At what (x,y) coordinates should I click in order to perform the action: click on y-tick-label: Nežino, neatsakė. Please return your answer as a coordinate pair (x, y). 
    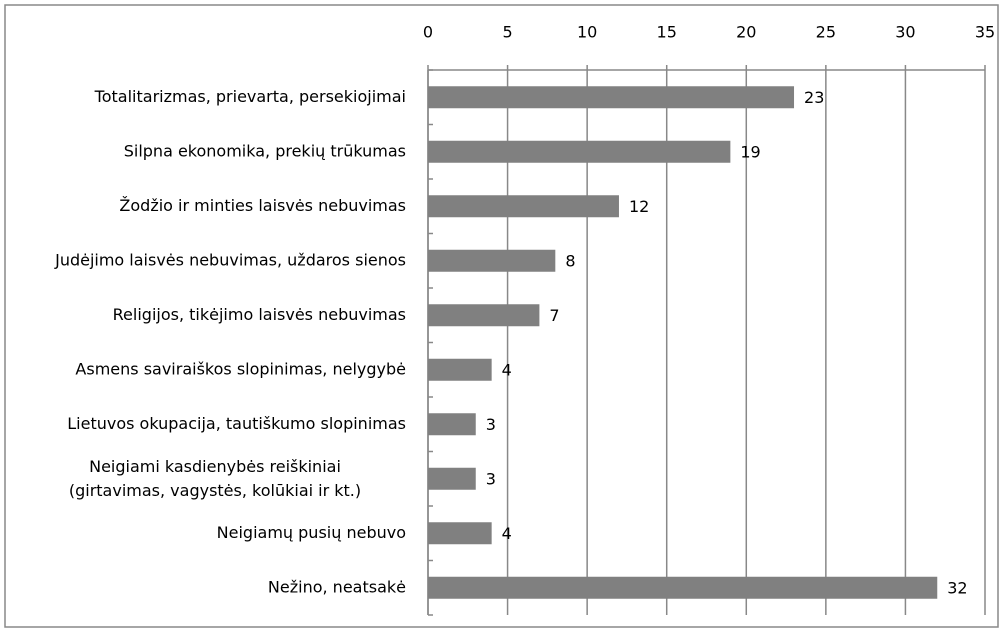
    Looking at the image, I should click on (337, 586).